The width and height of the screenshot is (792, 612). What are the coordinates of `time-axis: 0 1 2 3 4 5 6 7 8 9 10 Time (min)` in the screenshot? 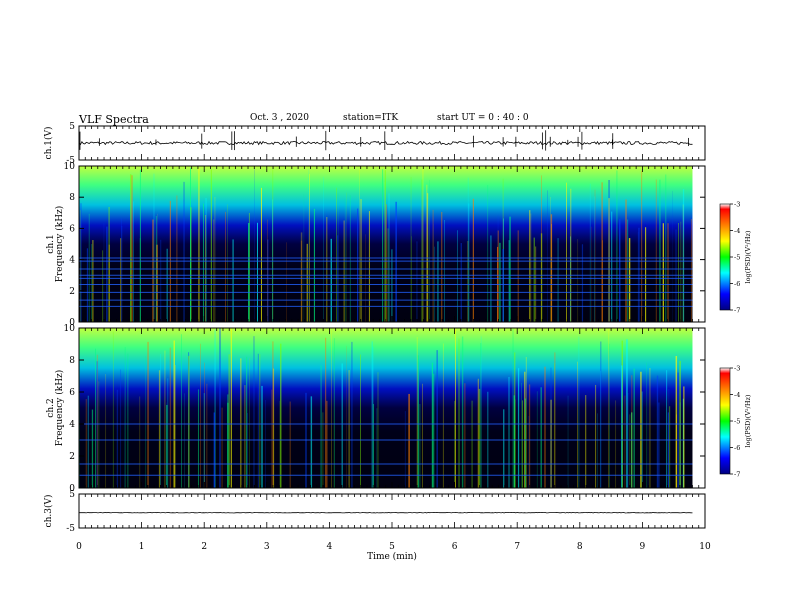 It's located at (393, 552).